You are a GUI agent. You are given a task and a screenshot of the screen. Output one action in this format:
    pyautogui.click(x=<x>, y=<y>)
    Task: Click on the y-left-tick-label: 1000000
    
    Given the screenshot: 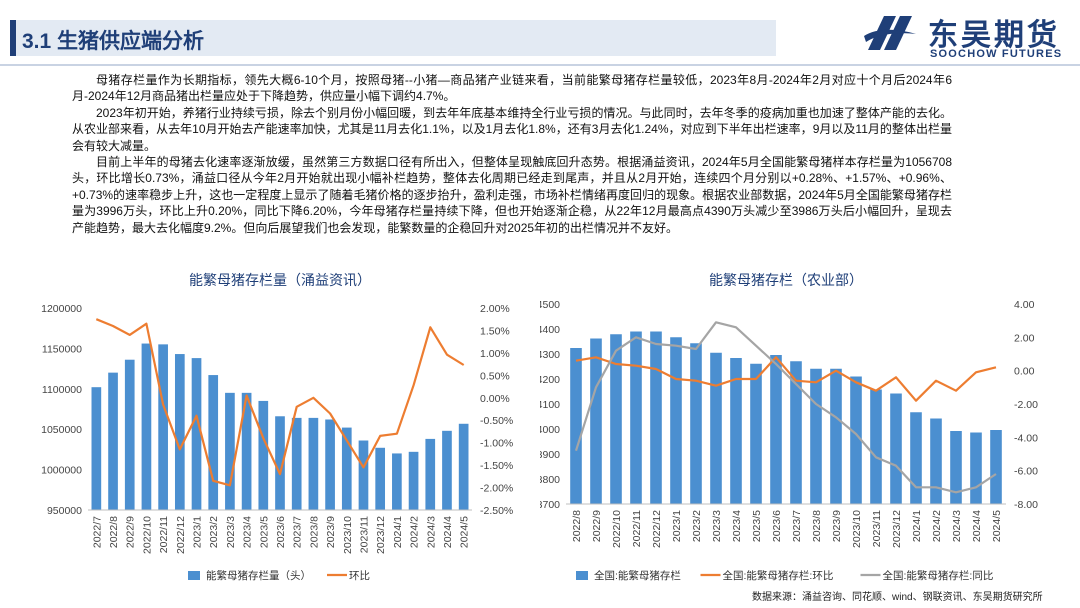 What is the action you would take?
    pyautogui.click(x=61, y=471)
    